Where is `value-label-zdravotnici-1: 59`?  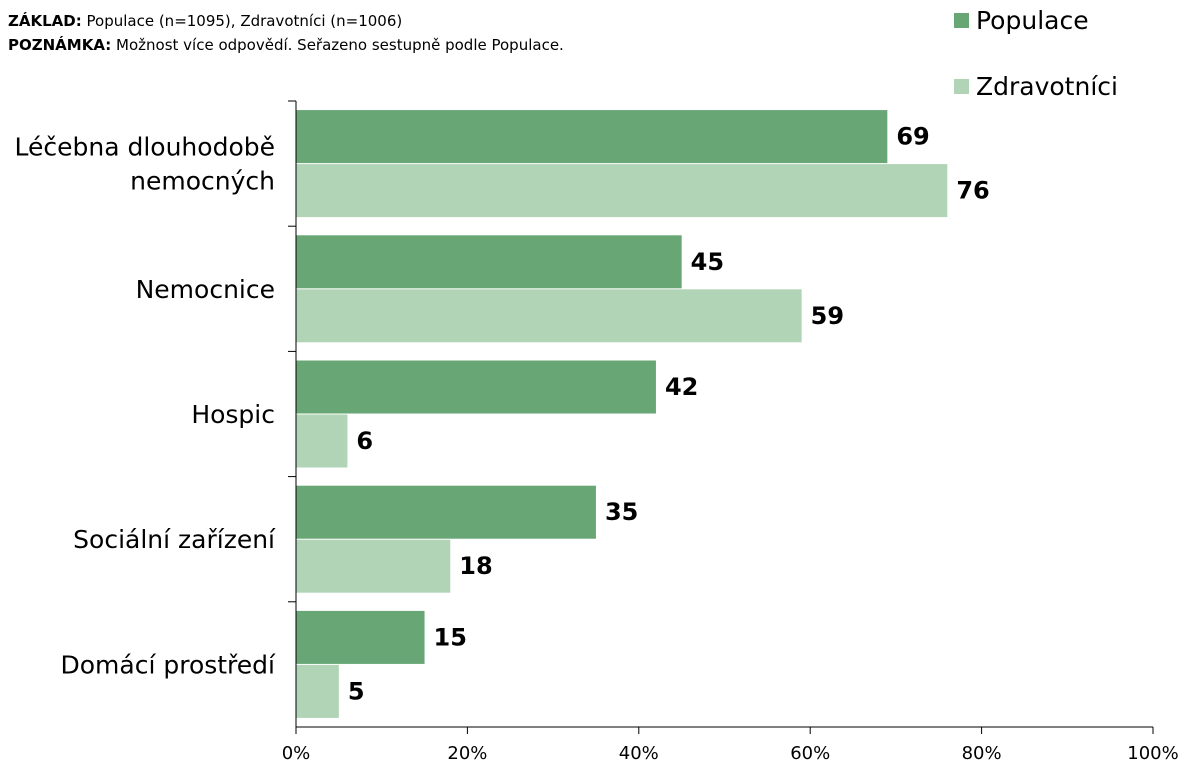 value-label-zdravotnici-1: 59 is located at coordinates (827, 316).